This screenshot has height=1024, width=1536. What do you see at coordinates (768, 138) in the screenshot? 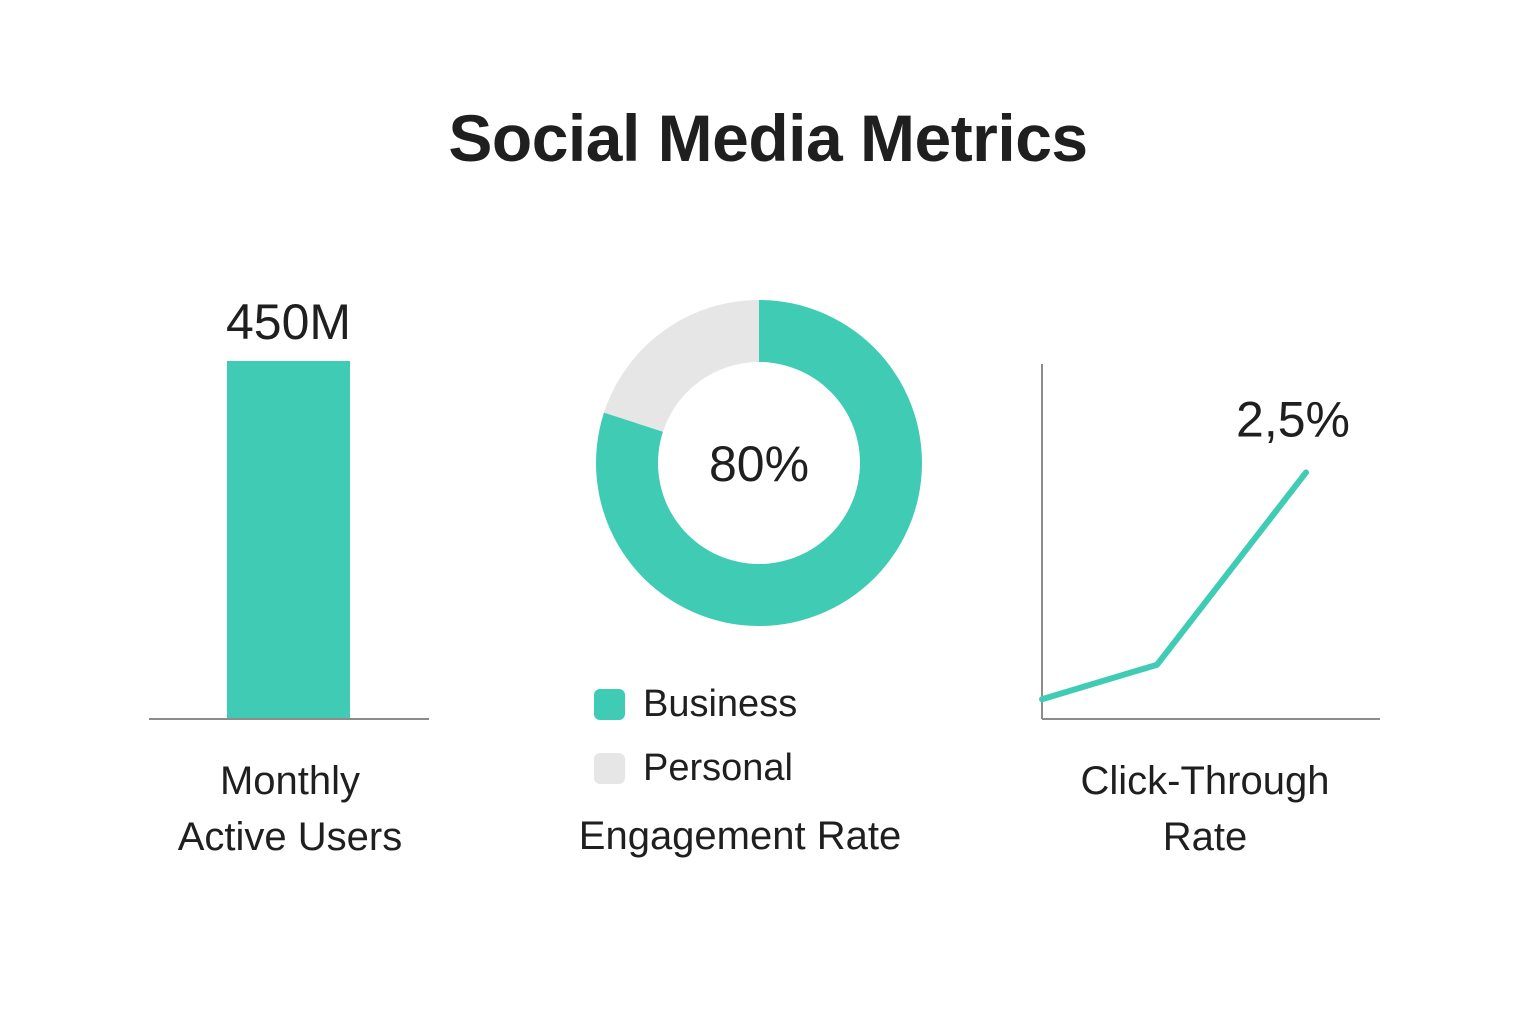
I see `page-title: Social Media Metrics` at bounding box center [768, 138].